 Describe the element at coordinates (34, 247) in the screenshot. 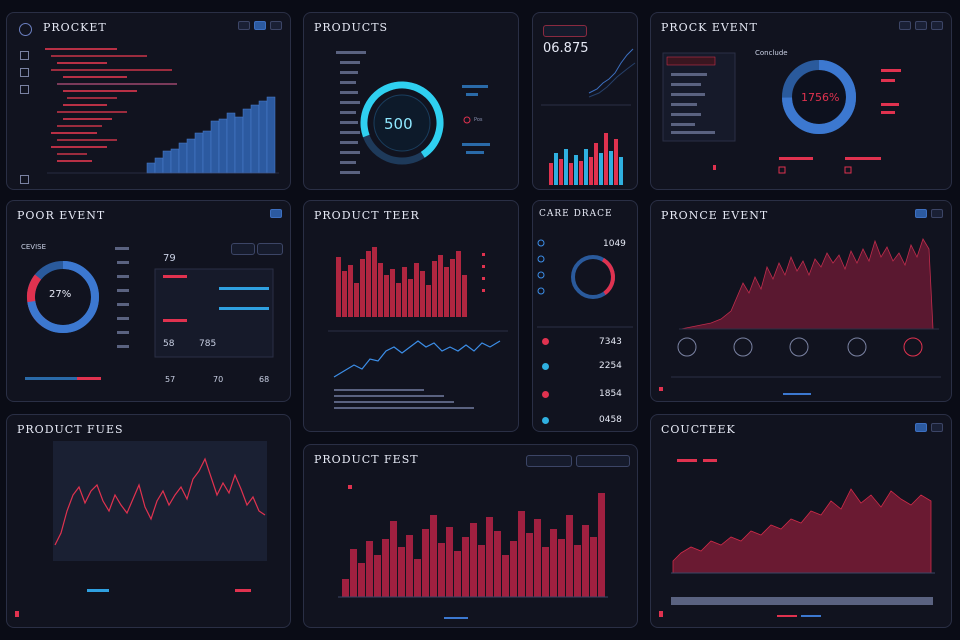

I see `sub-title: CEVISE` at that location.